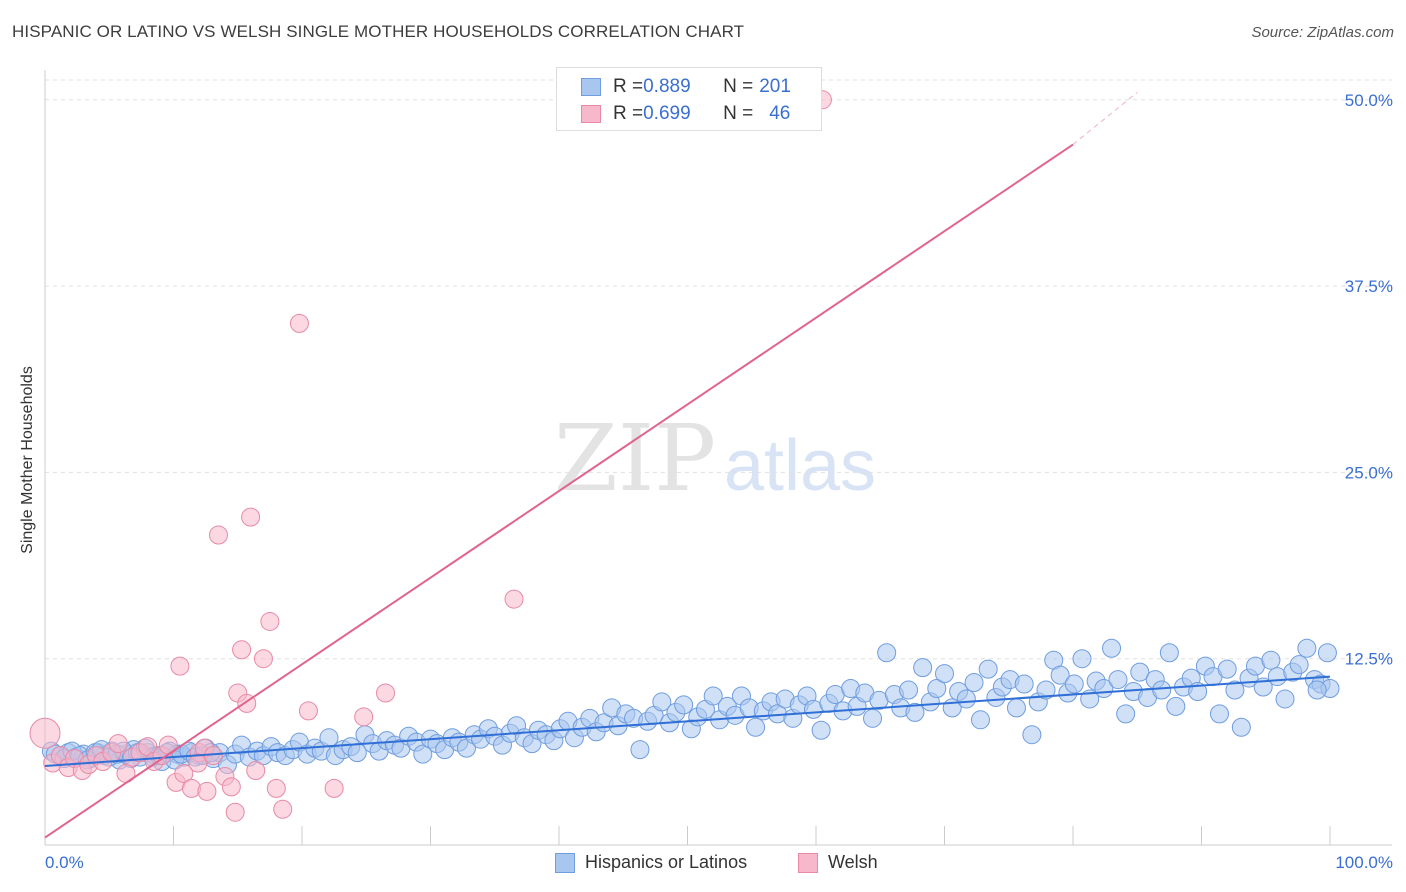 The height and width of the screenshot is (892, 1406). I want to click on series-legend-hispanic: Hispanics or Latinos, so click(651, 862).